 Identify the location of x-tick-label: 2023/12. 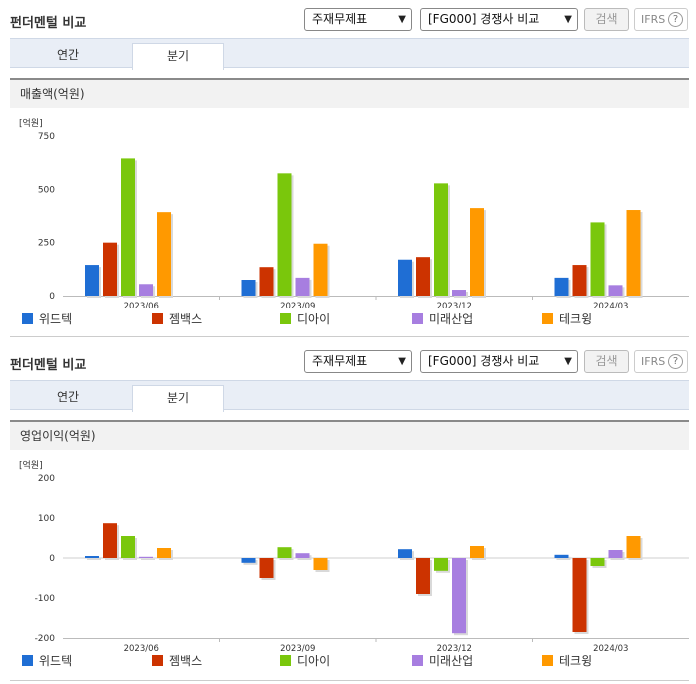
(454, 305).